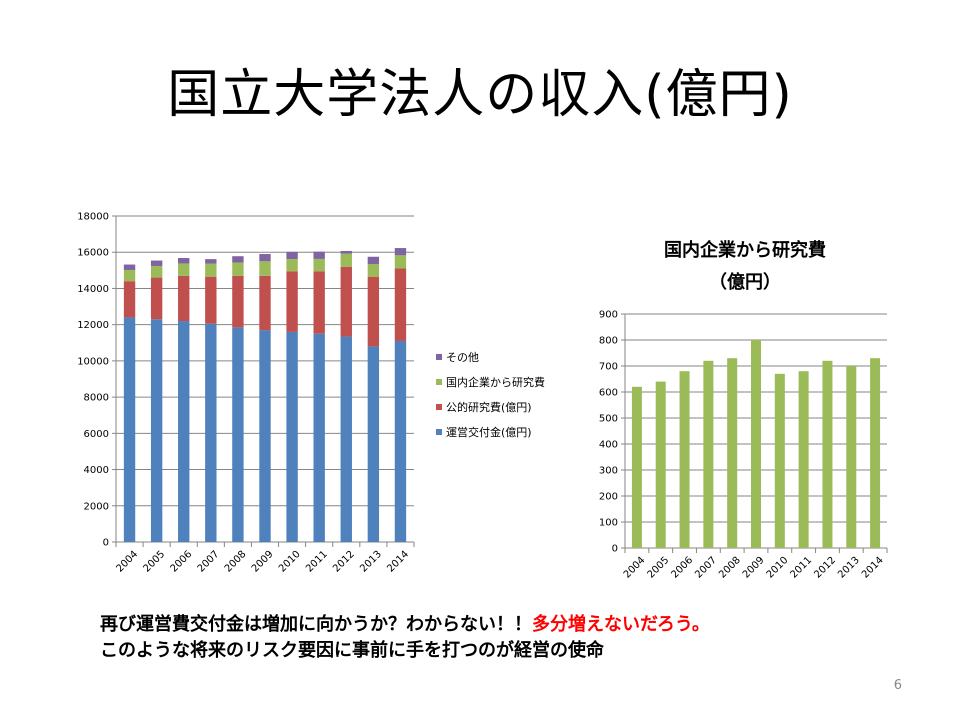 Image resolution: width=960 pixels, height=720 pixels. What do you see at coordinates (346, 301) in the screenshot?
I see `chart1-bar-2012-s1` at bounding box center [346, 301].